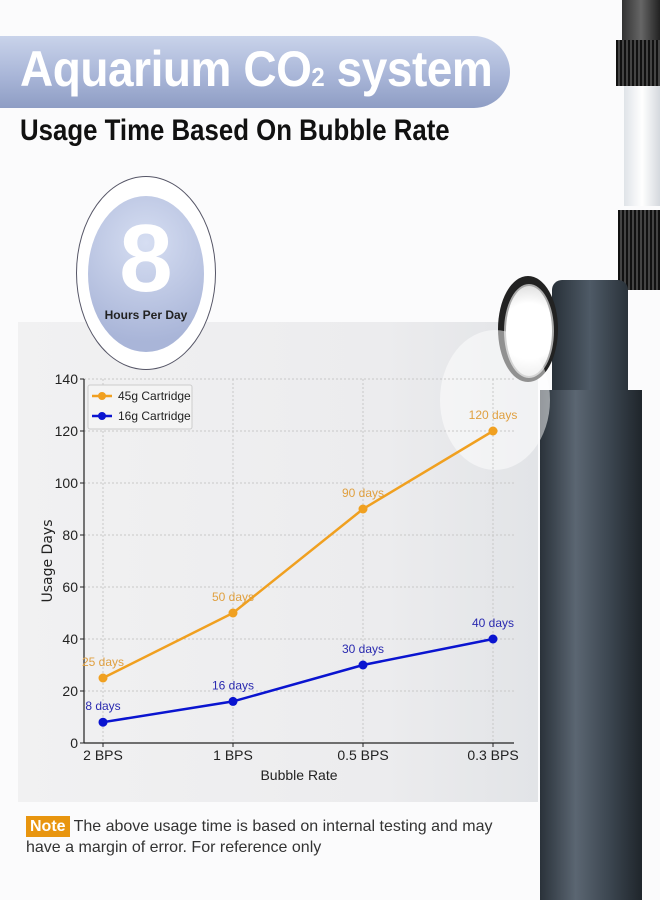 This screenshot has height=900, width=660. I want to click on y-tick-label: 60, so click(70, 587).